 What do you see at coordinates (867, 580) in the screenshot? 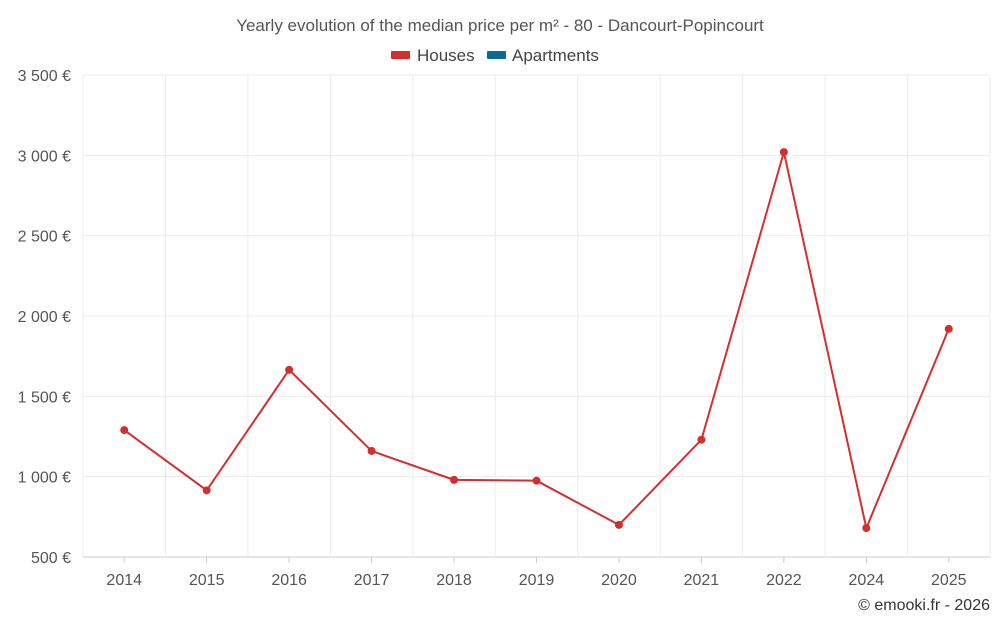
I see `x-tick-label: 2024` at bounding box center [867, 580].